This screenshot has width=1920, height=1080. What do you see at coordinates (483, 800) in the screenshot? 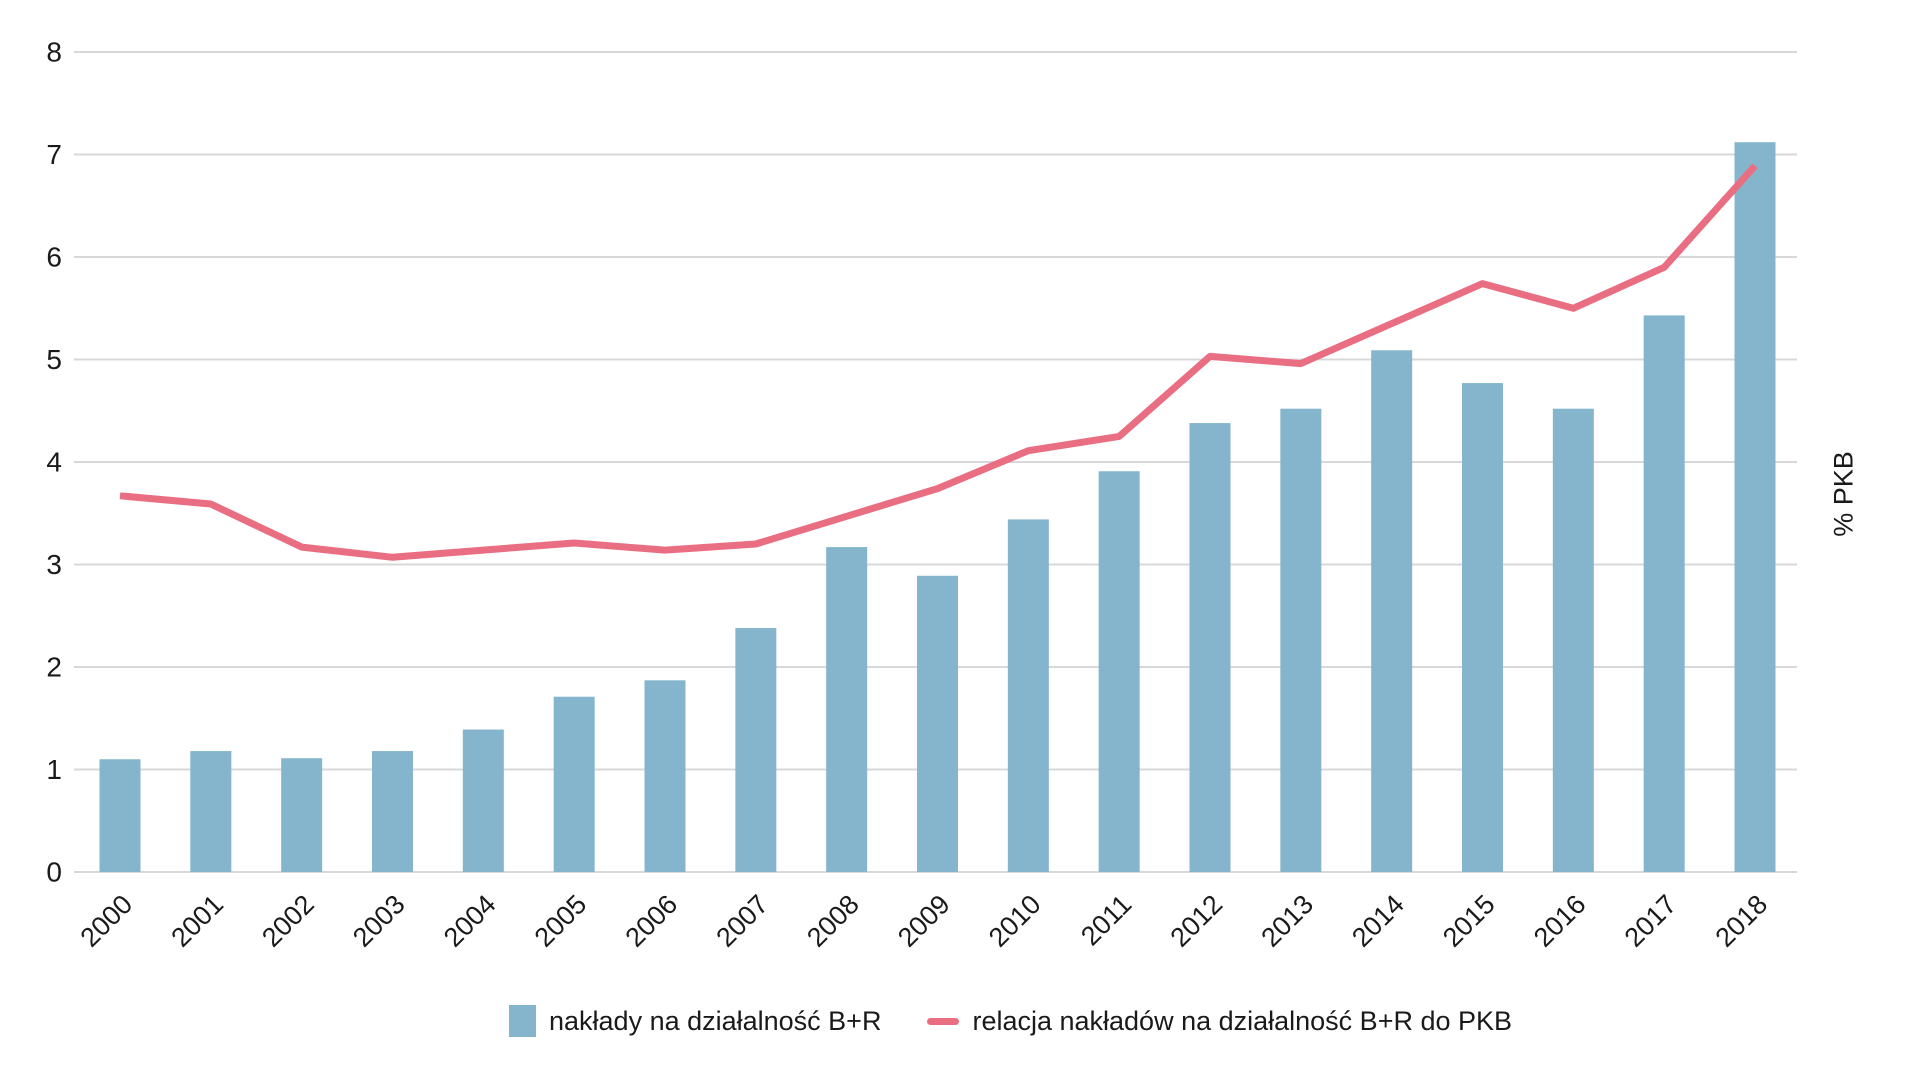
I see `bar-2004` at bounding box center [483, 800].